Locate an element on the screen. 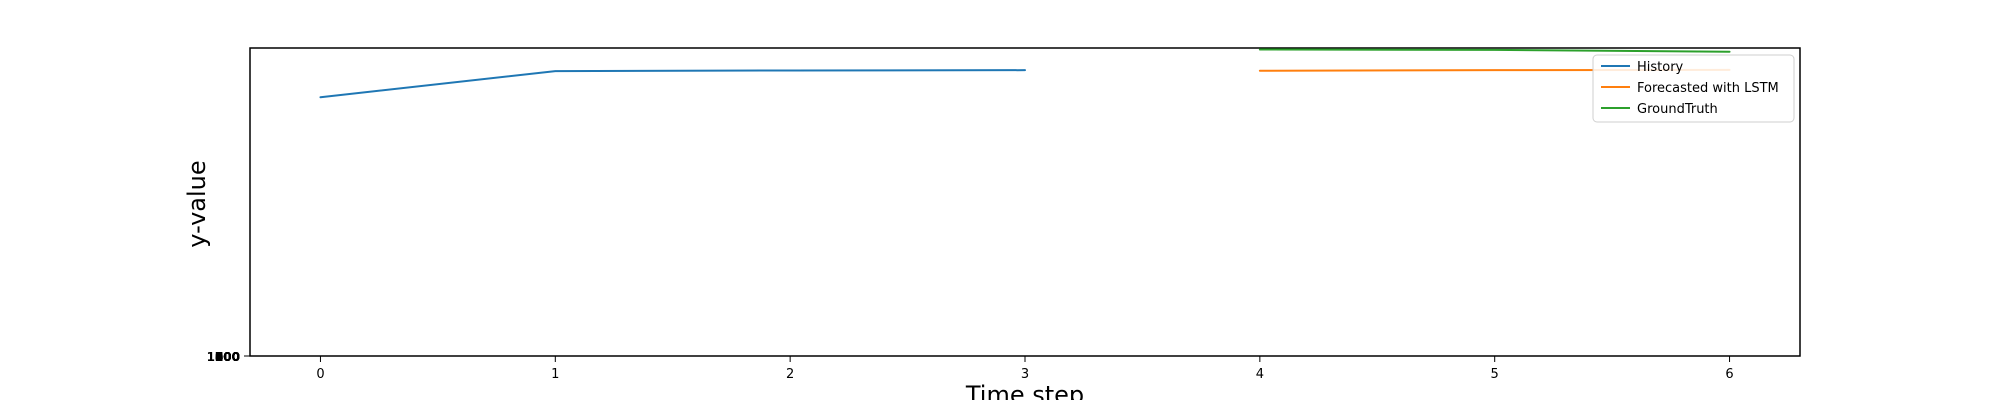 Image resolution: width=2000 pixels, height=400 pixels. y-tick-label: 300 is located at coordinates (227, 357).